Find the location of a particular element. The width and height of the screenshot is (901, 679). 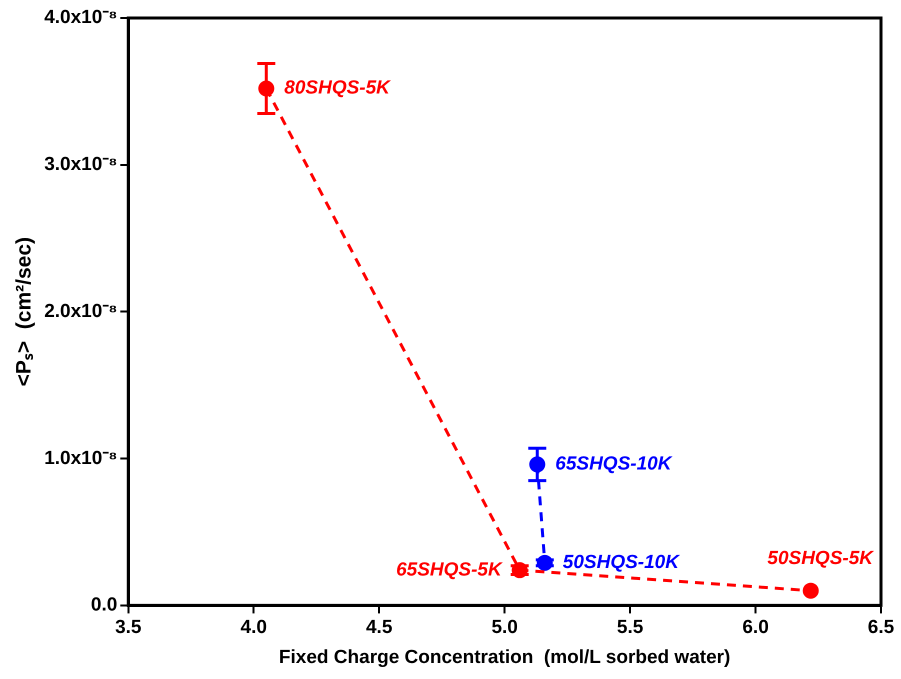

y-tick-label: 3.0x10⁻⁸ is located at coordinates (81, 165).